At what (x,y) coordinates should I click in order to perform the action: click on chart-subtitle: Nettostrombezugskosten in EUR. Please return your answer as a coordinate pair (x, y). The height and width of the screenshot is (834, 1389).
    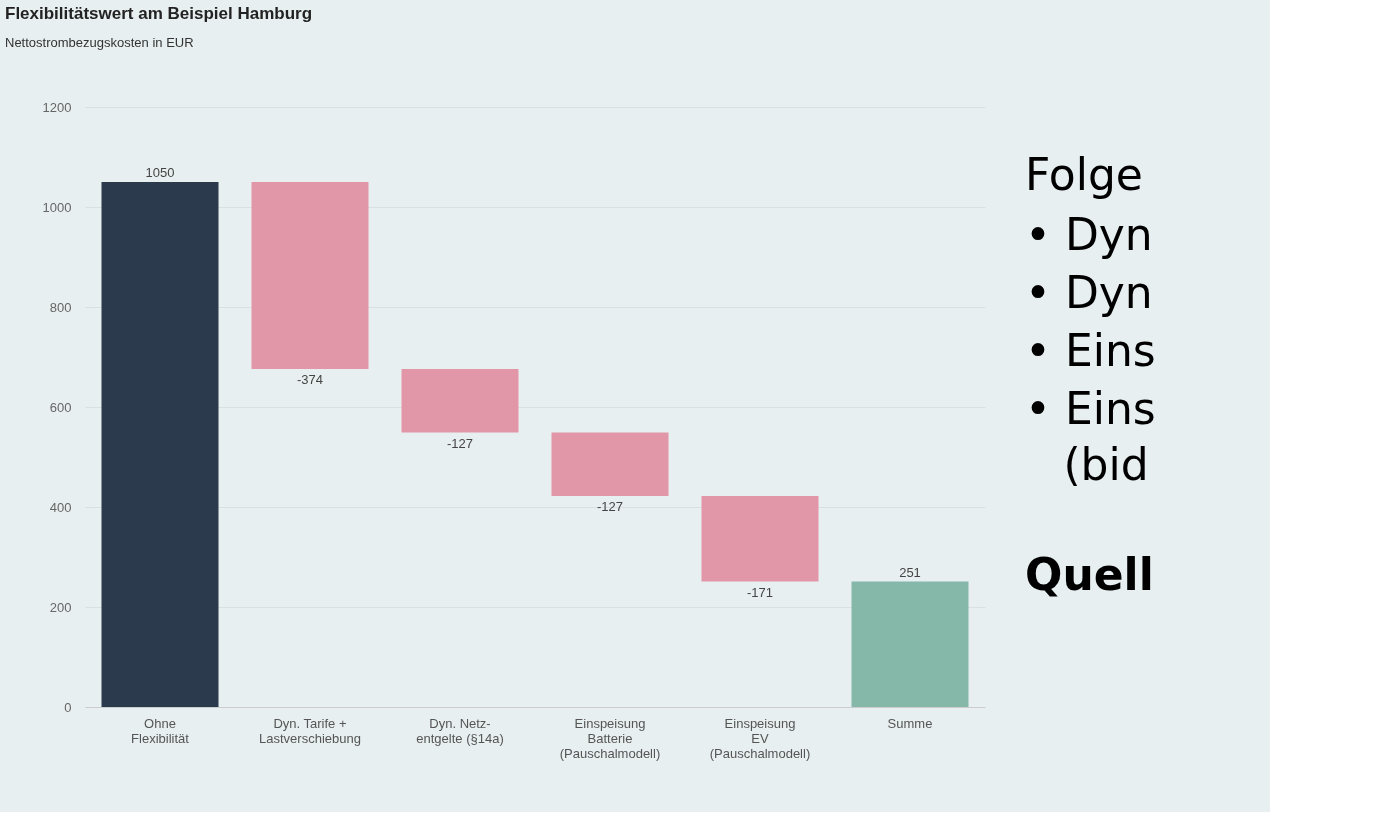
    Looking at the image, I should click on (99, 42).